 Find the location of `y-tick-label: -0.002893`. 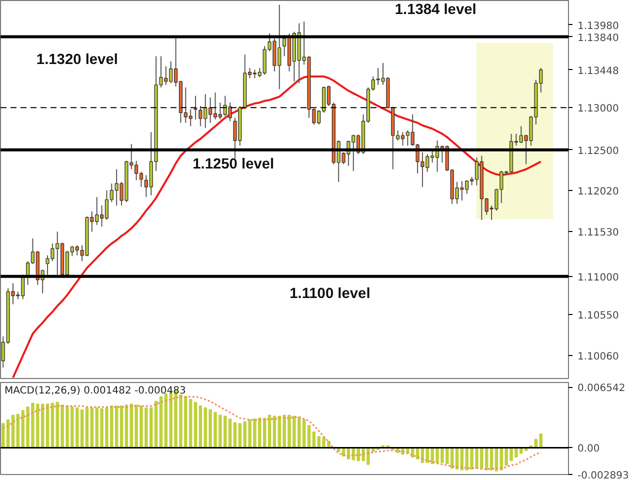

y-tick-label: -0.002893 is located at coordinates (603, 475).